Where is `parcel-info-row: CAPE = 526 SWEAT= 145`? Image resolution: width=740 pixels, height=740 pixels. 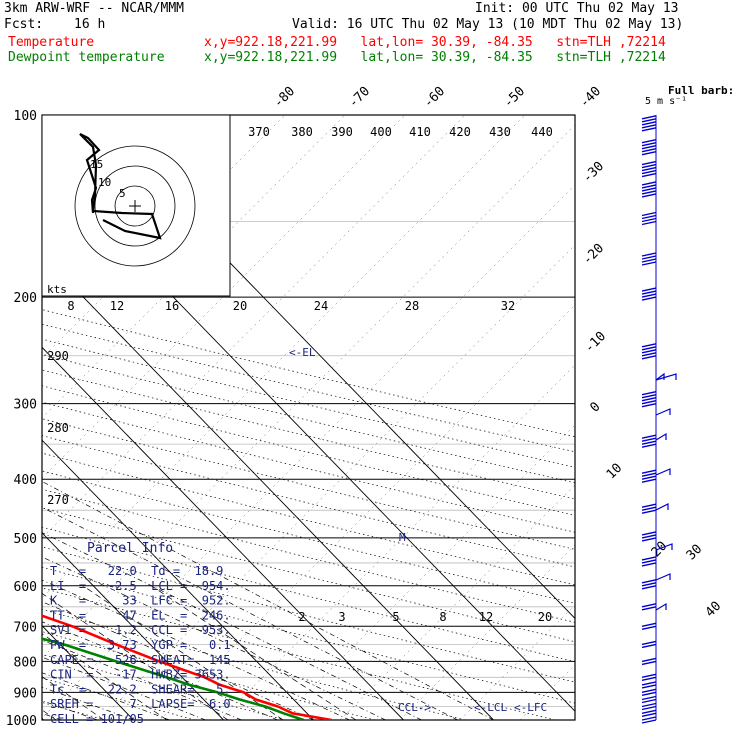
parcel-info-row: CAPE = 526 SWEAT= 145 is located at coordinates (140, 660).